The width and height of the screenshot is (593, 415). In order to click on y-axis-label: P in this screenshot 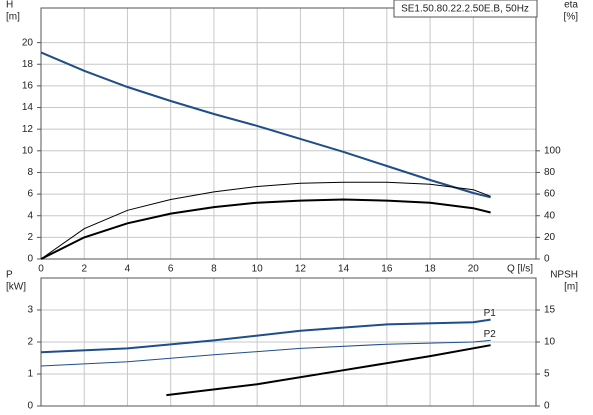, I will do `click(9, 275)`.